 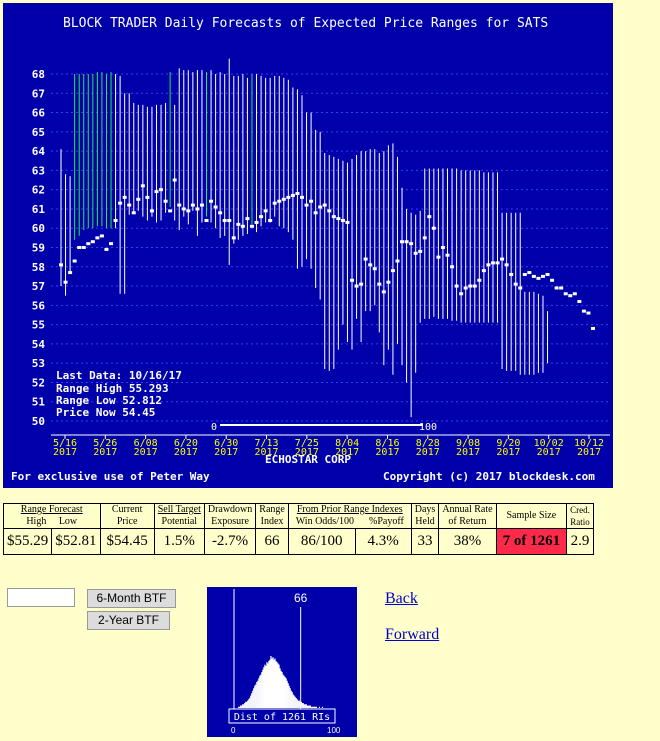 I want to click on x-tick-date: 10/12, so click(x=589, y=443).